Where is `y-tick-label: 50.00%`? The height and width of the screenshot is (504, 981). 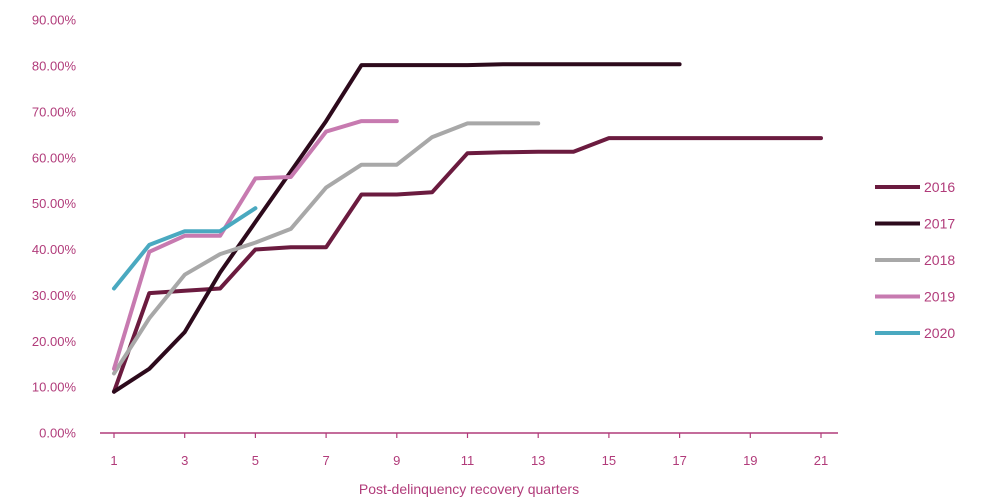
y-tick-label: 50.00% is located at coordinates (54, 203).